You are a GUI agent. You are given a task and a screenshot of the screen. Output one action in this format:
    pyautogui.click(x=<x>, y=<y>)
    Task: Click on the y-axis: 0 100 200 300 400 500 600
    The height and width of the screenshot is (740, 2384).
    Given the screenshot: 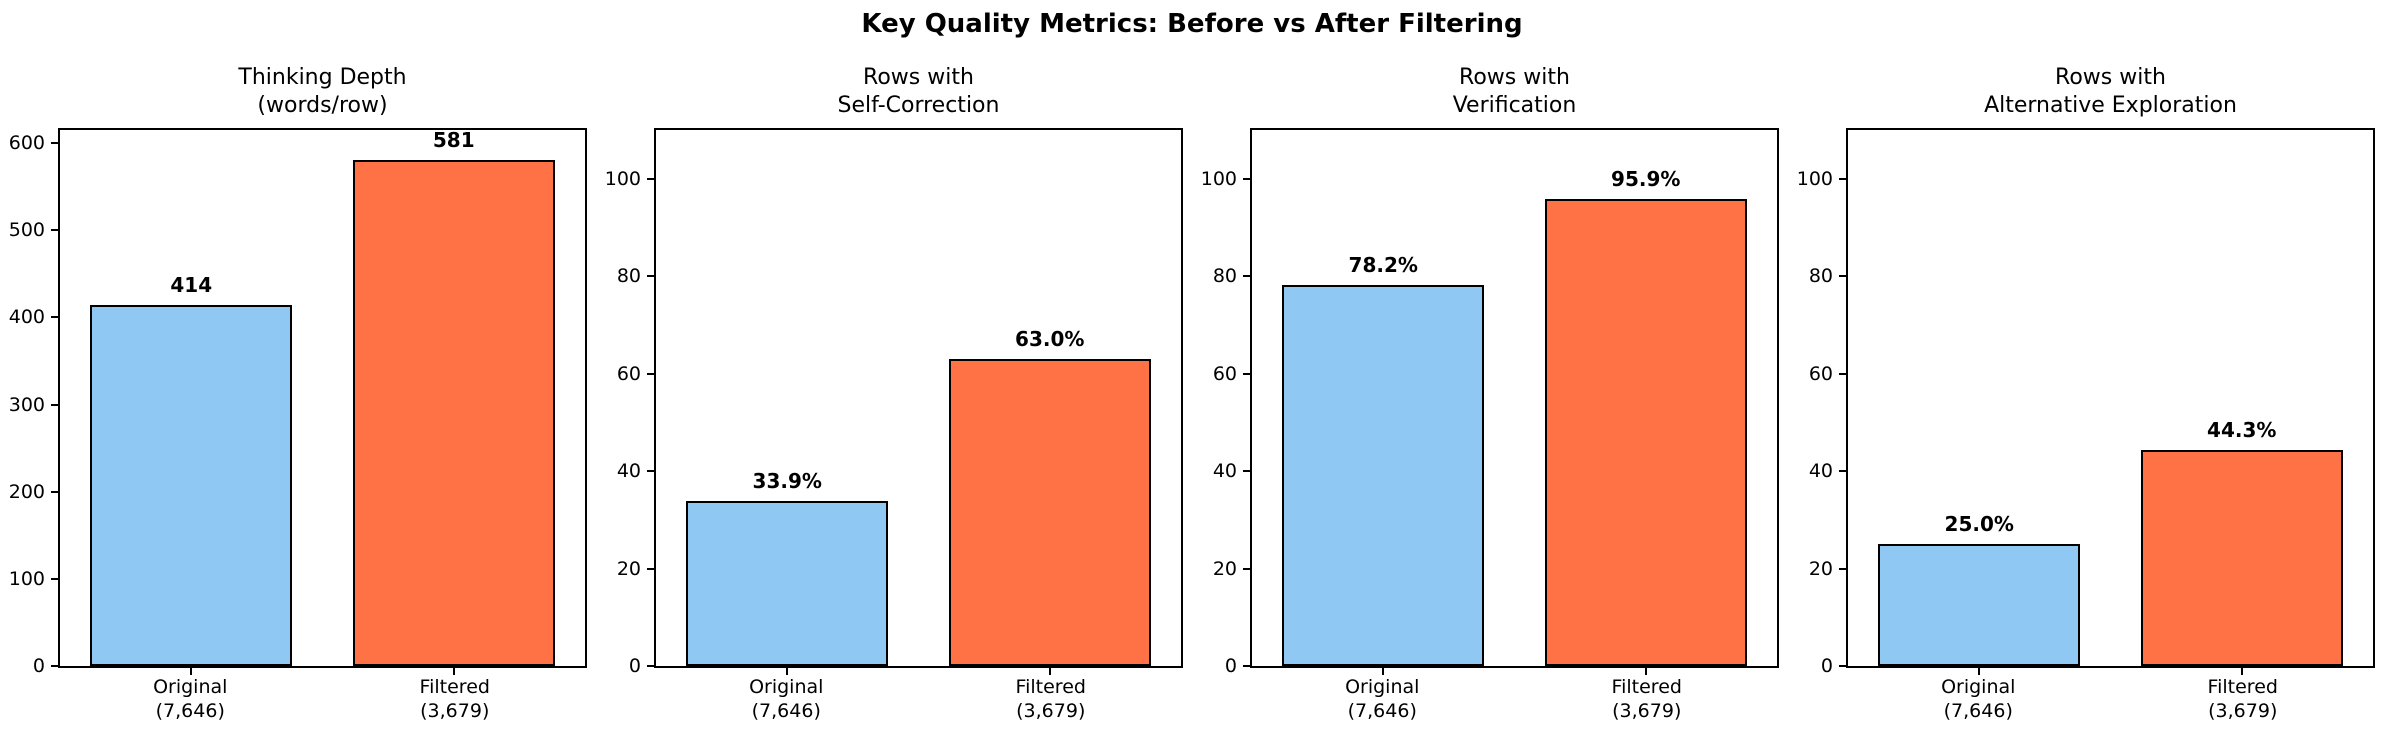 What is the action you would take?
    pyautogui.click(x=29, y=402)
    